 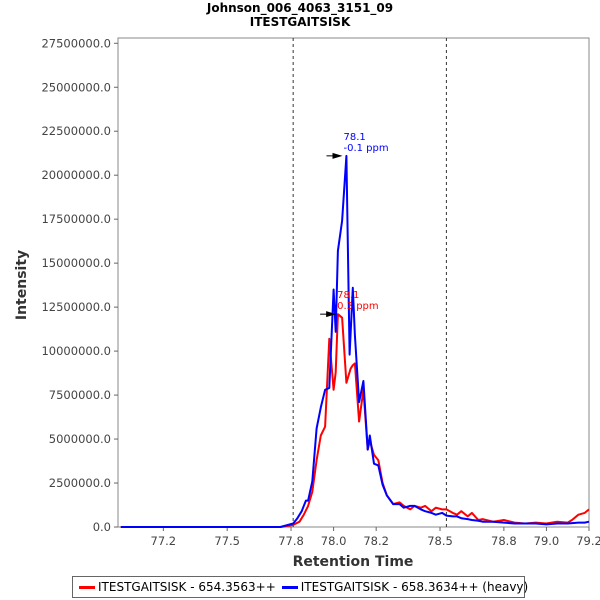 I want to click on x-tick-label: 79.2, so click(x=588, y=541).